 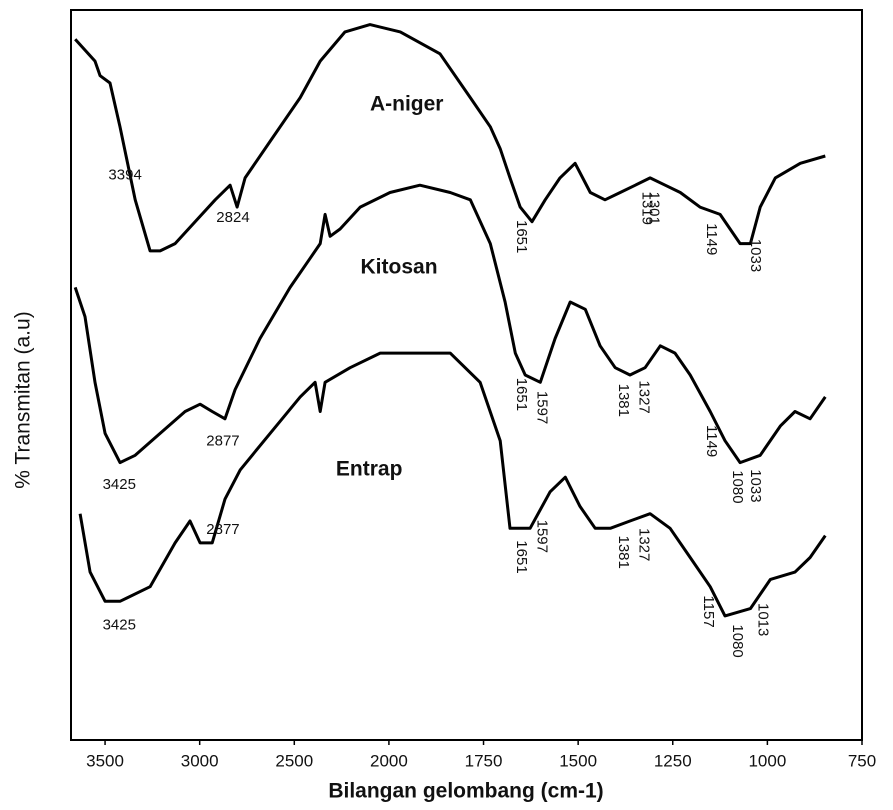 What do you see at coordinates (23, 399) in the screenshot?
I see `y-axis-title: % Transmitan (a.u)` at bounding box center [23, 399].